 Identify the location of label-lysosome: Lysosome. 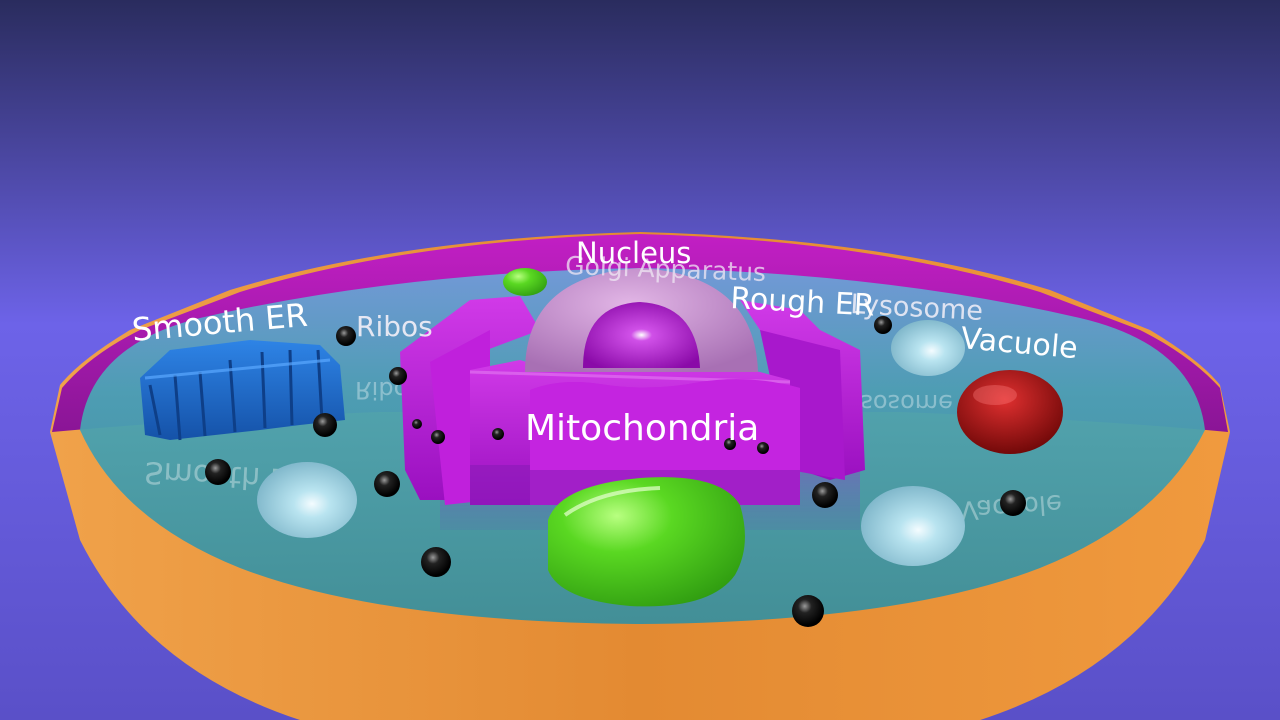
(917, 308).